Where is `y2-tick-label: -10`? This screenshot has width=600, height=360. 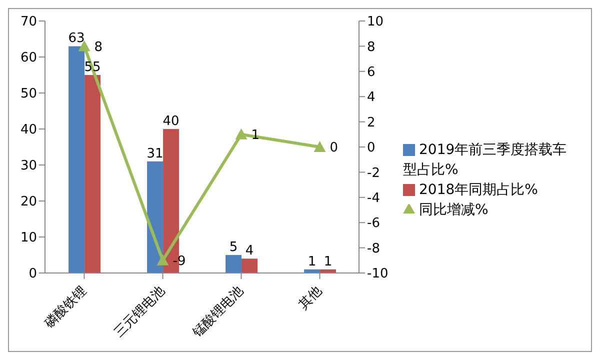
y2-tick-label: -10 is located at coordinates (377, 274).